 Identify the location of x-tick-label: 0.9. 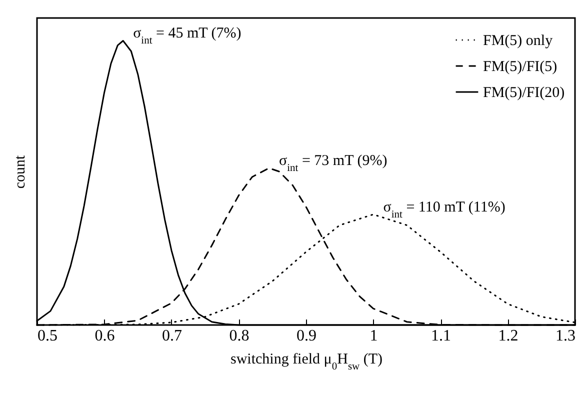
(306, 336).